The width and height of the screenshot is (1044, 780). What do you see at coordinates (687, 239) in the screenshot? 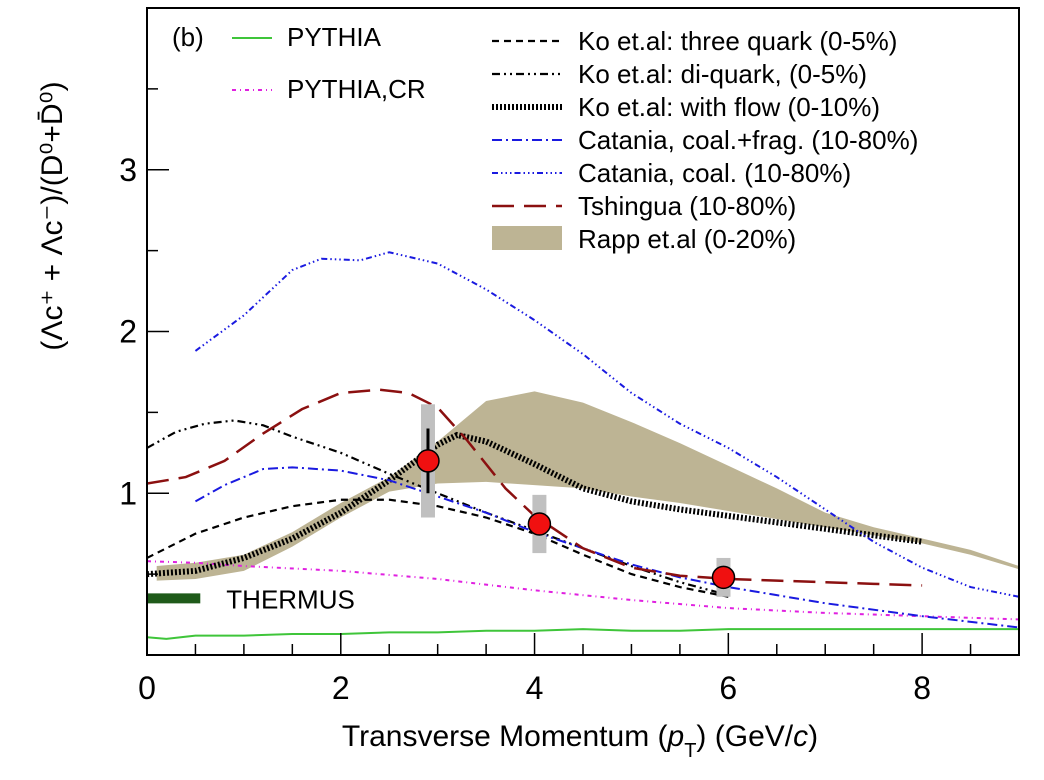
I see `legend-right-label-6: Rapp et.al (0-20%)` at bounding box center [687, 239].